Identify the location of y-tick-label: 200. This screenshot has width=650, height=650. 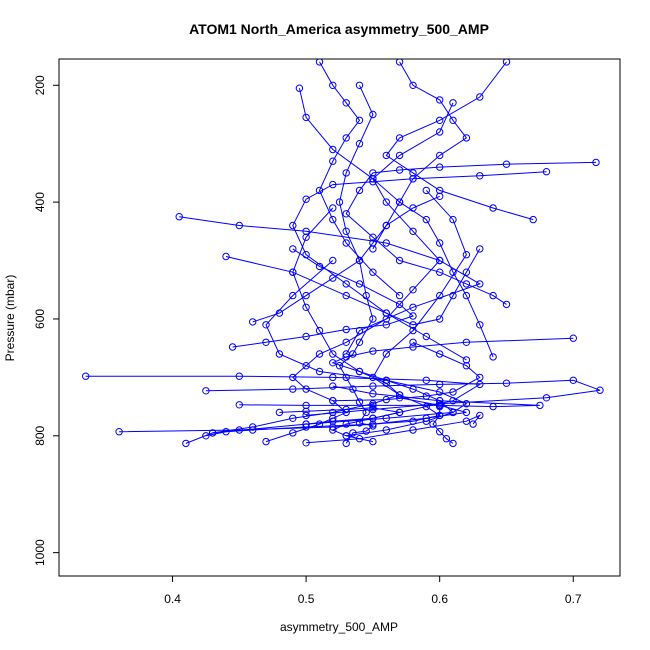
(40, 85).